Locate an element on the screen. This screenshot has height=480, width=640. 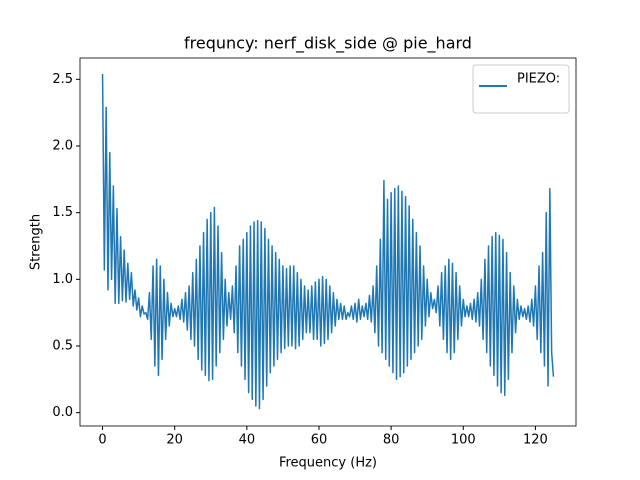
x-tick-label: 80 is located at coordinates (391, 440).